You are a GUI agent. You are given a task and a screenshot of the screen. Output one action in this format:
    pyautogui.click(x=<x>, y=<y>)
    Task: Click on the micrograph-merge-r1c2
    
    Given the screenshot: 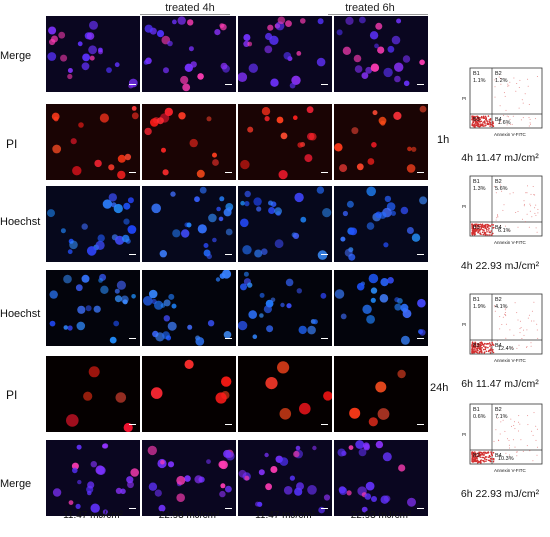 What is the action you would take?
    pyautogui.click(x=189, y=54)
    